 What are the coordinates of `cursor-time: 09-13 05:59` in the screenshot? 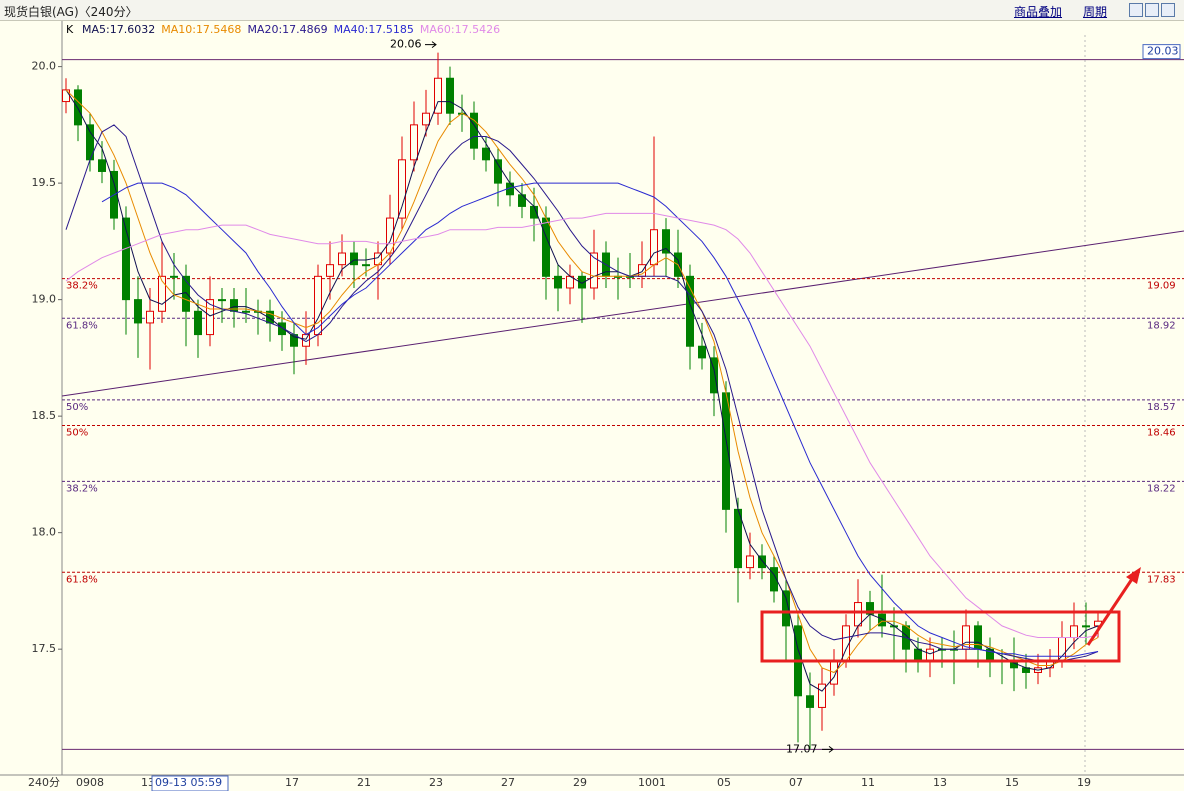 It's located at (188, 782).